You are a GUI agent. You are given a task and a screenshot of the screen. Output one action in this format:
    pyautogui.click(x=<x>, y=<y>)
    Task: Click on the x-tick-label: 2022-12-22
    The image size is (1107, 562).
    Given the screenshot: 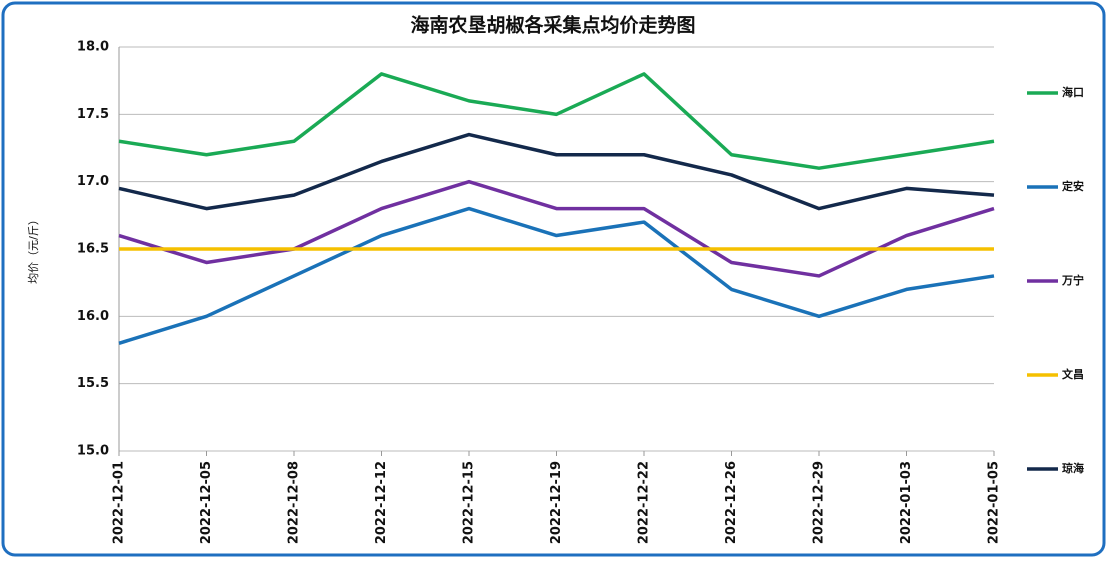 What is the action you would take?
    pyautogui.click(x=644, y=502)
    